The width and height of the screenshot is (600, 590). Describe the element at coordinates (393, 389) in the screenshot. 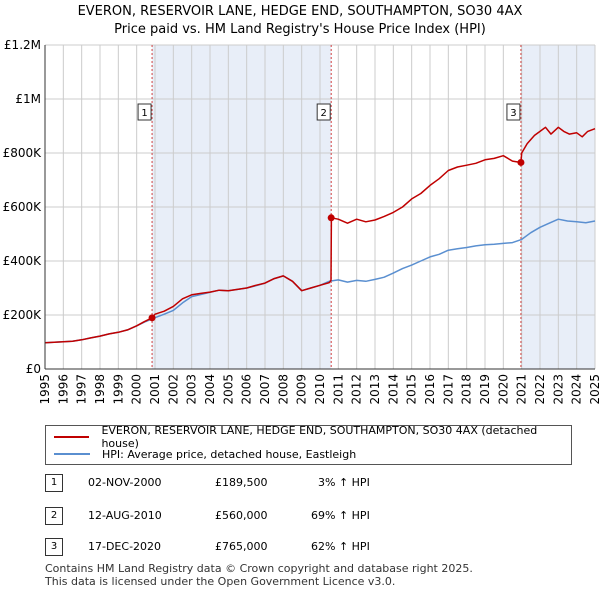

I see `x-tick-label: 2014` at that location.